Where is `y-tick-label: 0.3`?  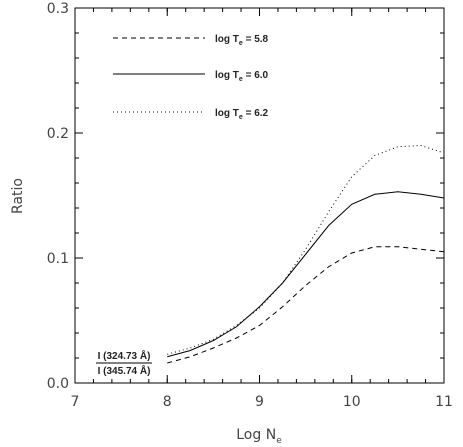
y-tick-label: 0.3 is located at coordinates (58, 9).